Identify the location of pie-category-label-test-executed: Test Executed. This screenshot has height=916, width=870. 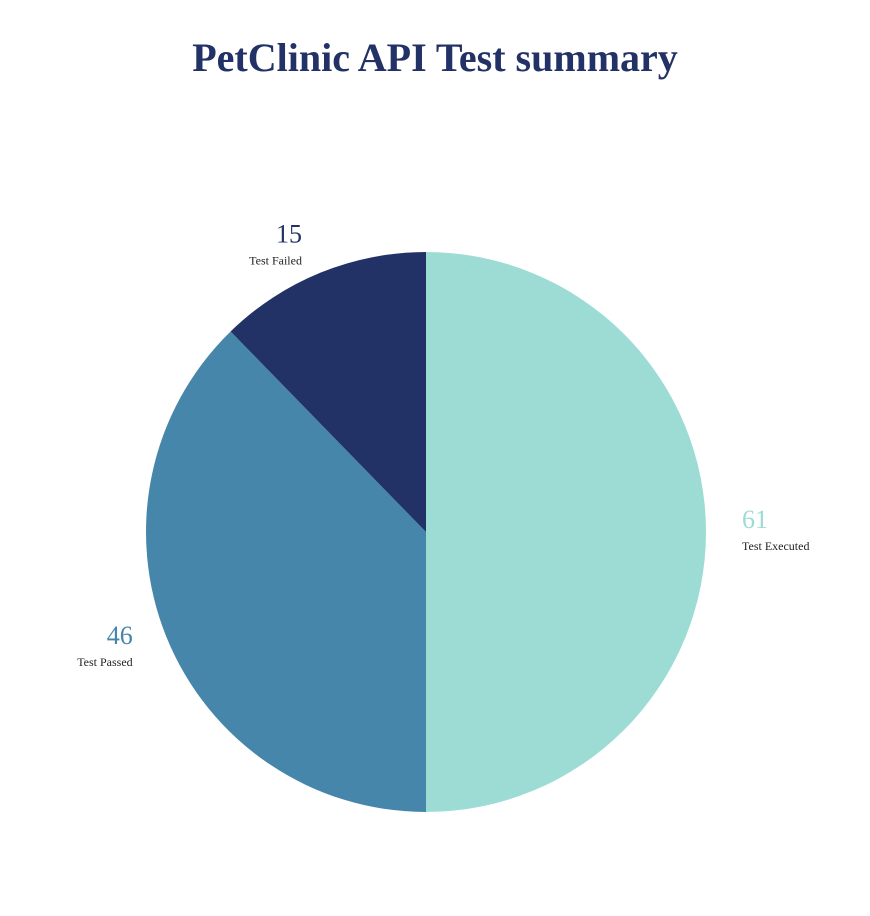
(775, 546).